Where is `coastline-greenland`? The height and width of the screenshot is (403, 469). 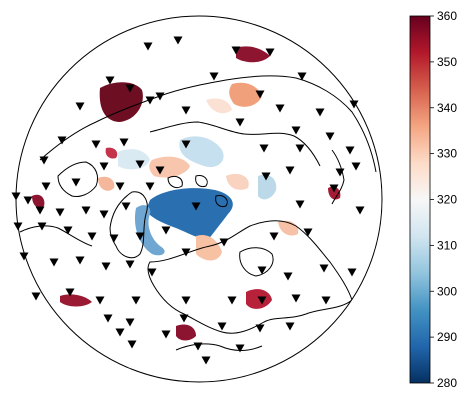 coastline-greenland is located at coordinates (128, 225).